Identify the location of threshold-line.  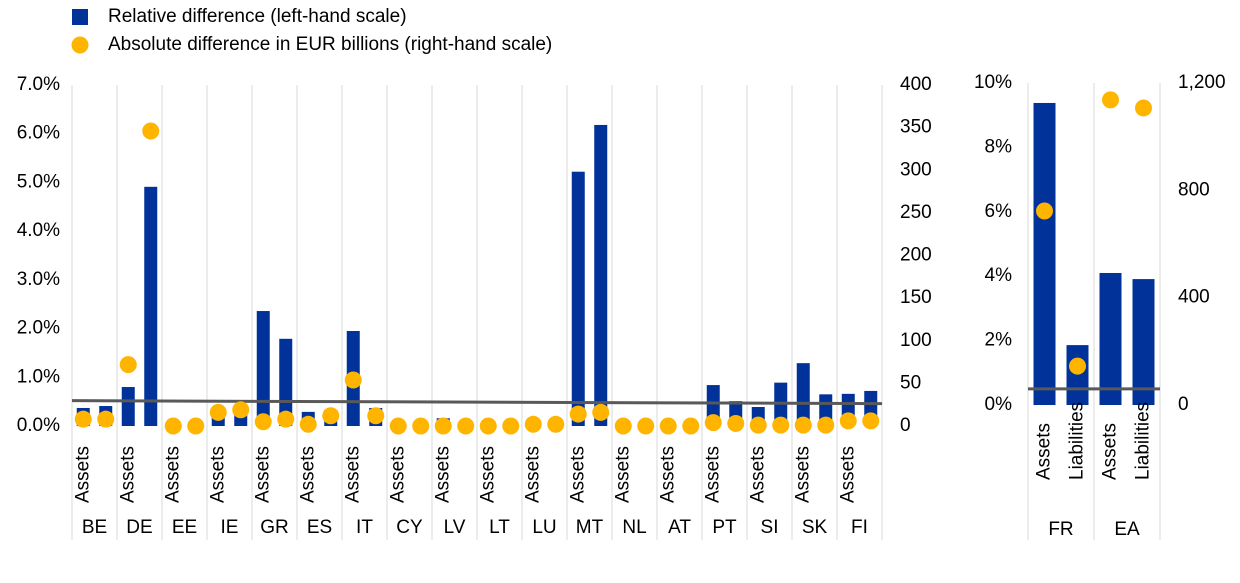
(477, 402).